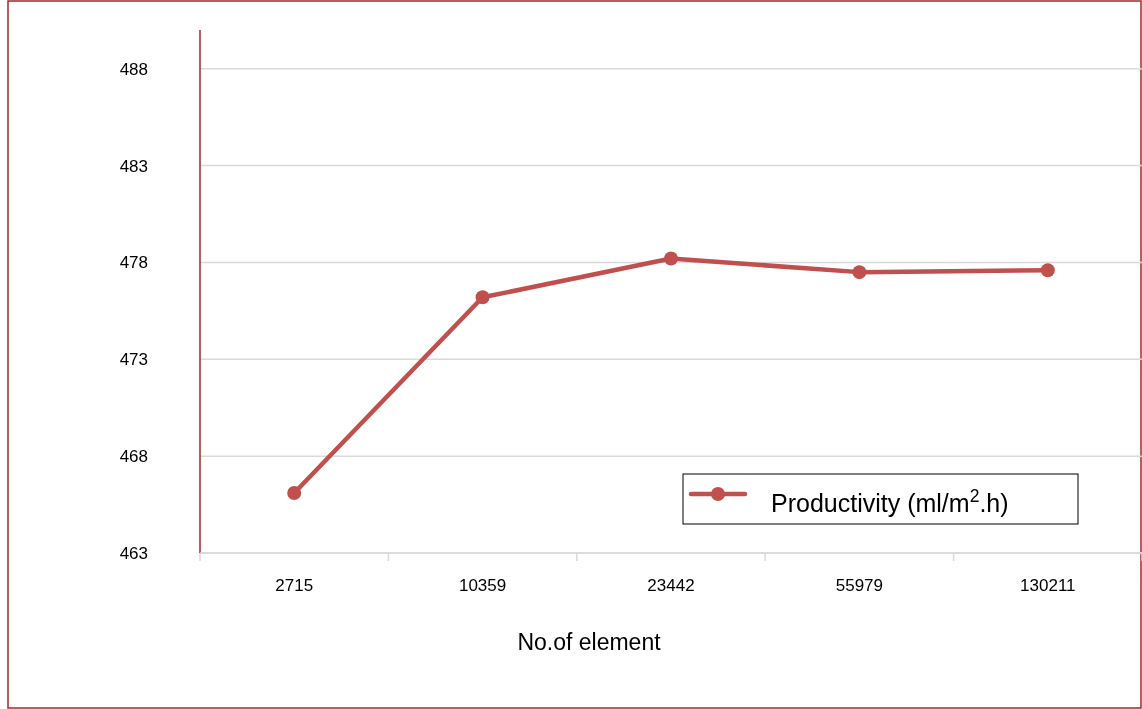  Describe the element at coordinates (133, 360) in the screenshot. I see `y-tick-label: 473` at that location.